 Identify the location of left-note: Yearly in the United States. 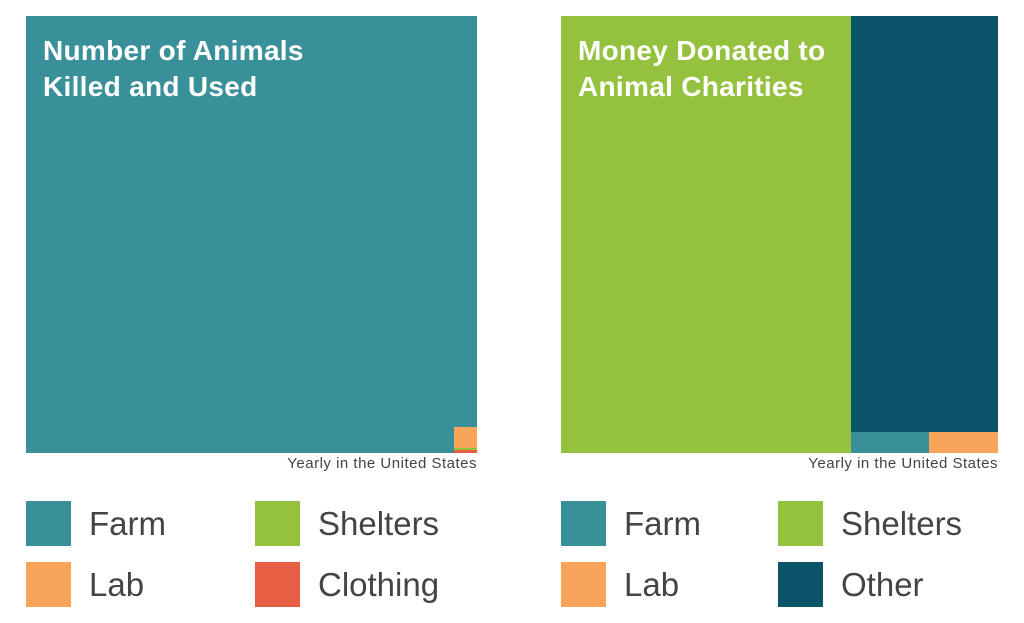
(382, 463).